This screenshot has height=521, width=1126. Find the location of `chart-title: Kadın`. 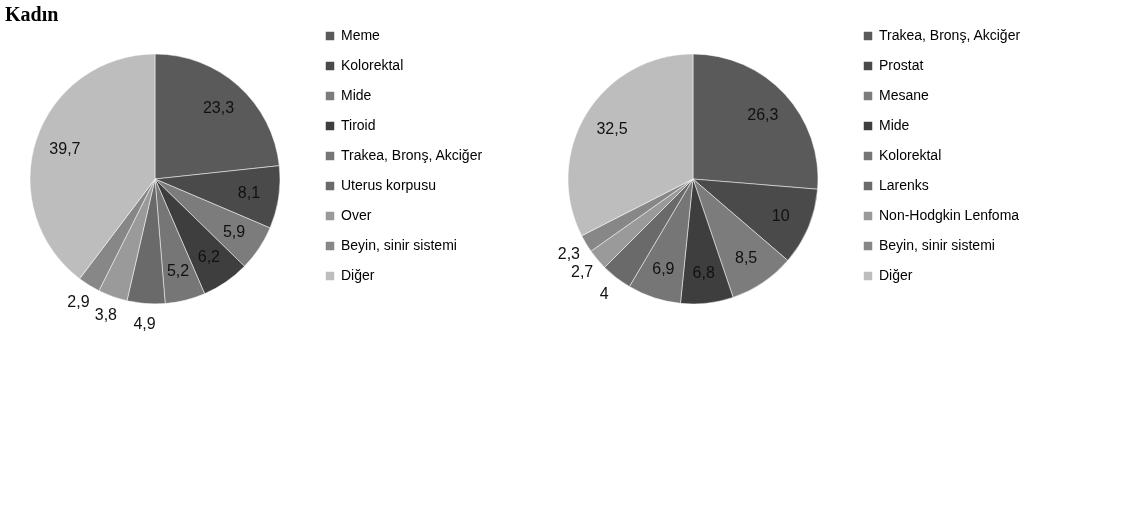

chart-title: Kadın is located at coordinates (32, 14).